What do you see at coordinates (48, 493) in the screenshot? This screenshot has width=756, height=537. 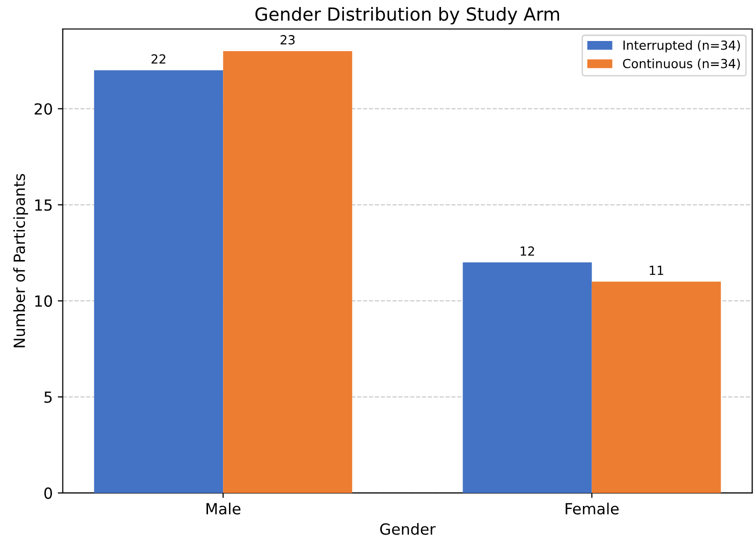 I see `y-tick-label: 0` at bounding box center [48, 493].